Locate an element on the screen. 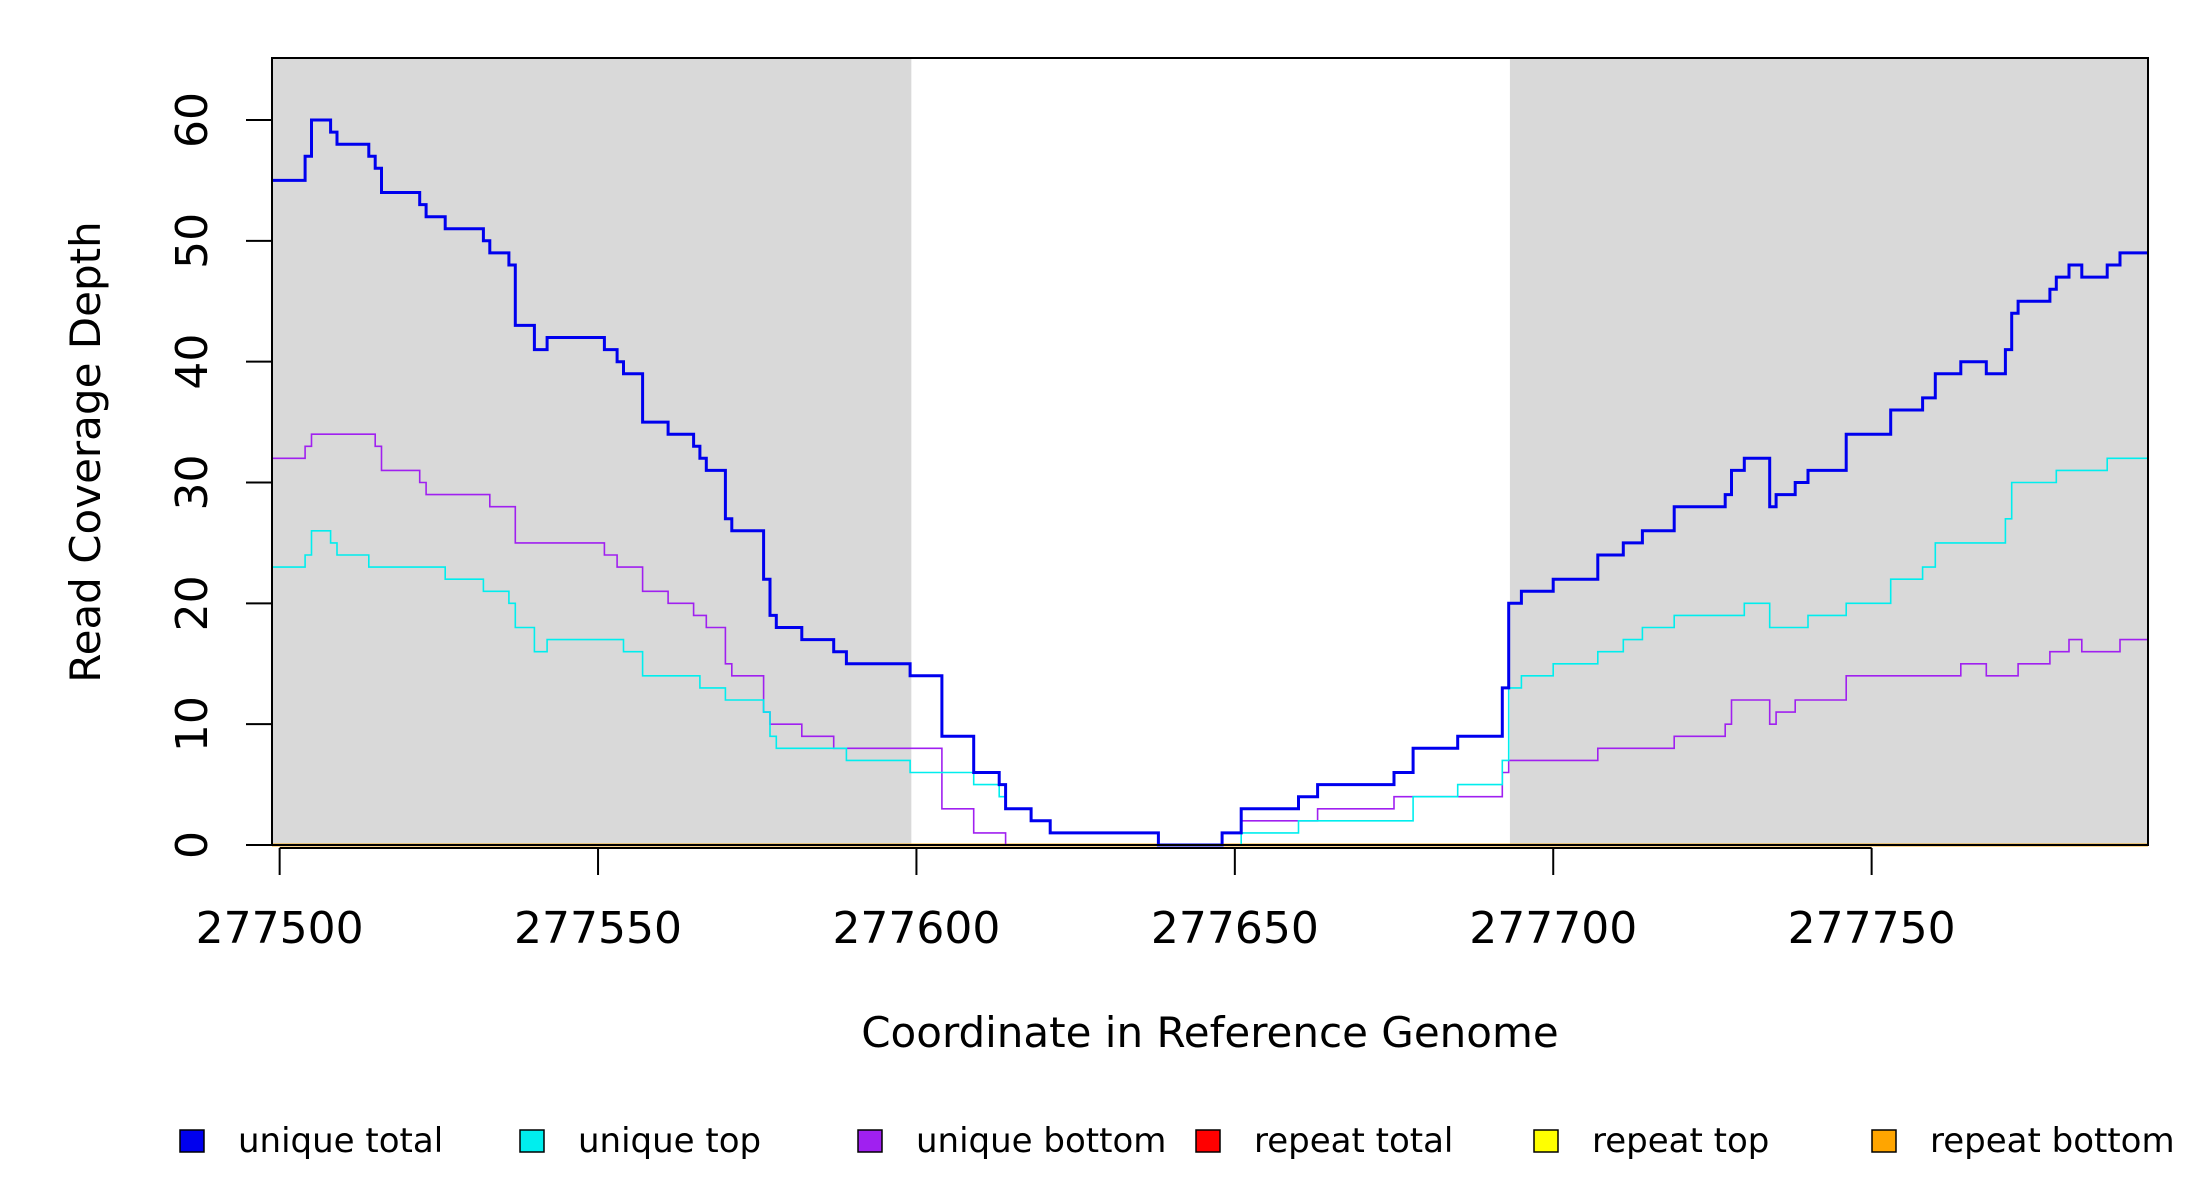 The width and height of the screenshot is (2200, 1200). x-tick-label: 277550 is located at coordinates (598, 928).